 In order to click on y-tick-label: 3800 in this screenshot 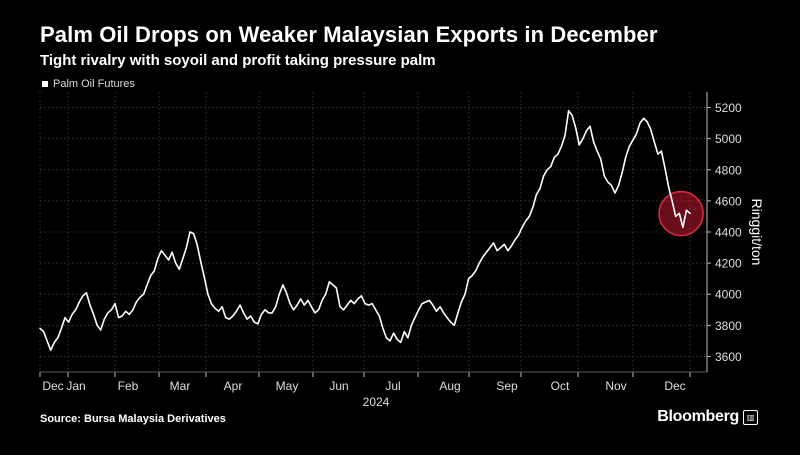, I will do `click(728, 326)`.